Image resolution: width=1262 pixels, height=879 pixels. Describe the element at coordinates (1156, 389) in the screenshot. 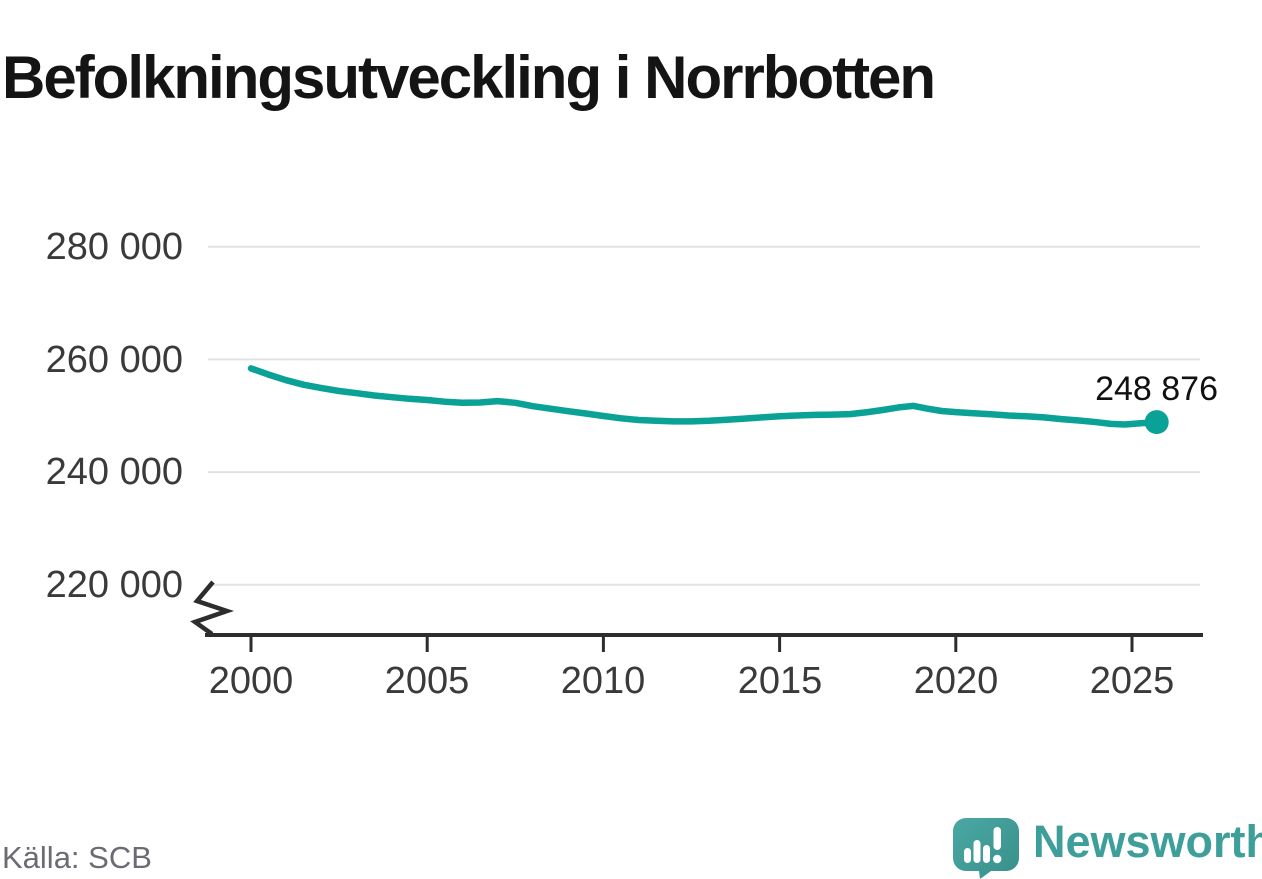

I see `last-value-label: 248 876` at that location.